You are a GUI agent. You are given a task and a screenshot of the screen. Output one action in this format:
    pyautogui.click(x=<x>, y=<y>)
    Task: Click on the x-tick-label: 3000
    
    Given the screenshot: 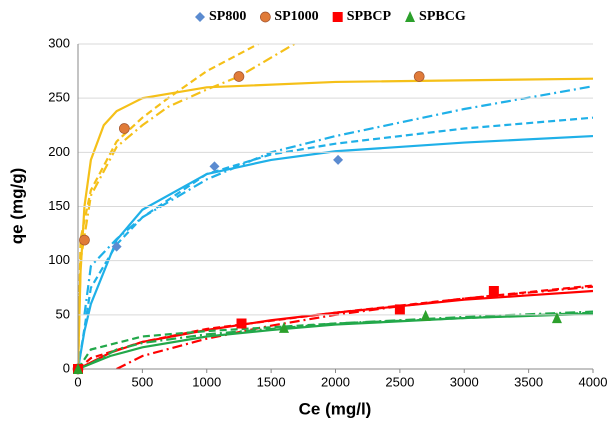 What is the action you would take?
    pyautogui.click(x=464, y=381)
    